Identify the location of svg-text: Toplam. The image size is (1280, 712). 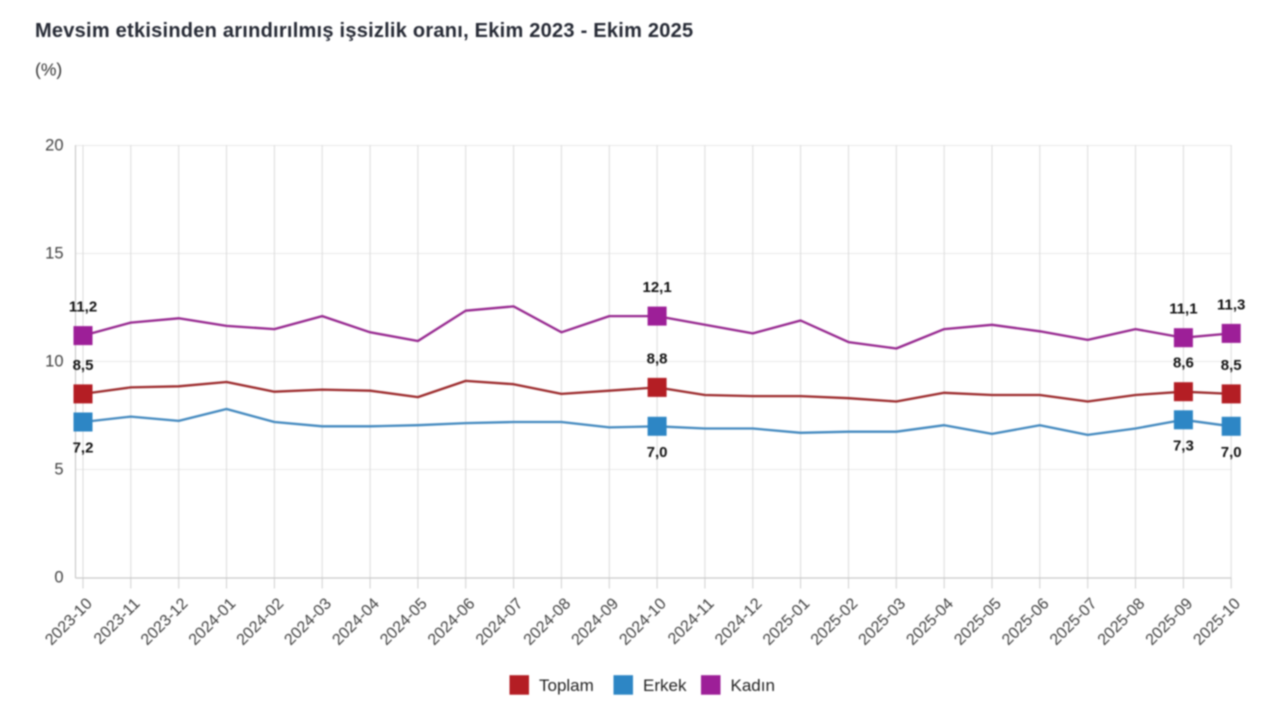
(566, 685).